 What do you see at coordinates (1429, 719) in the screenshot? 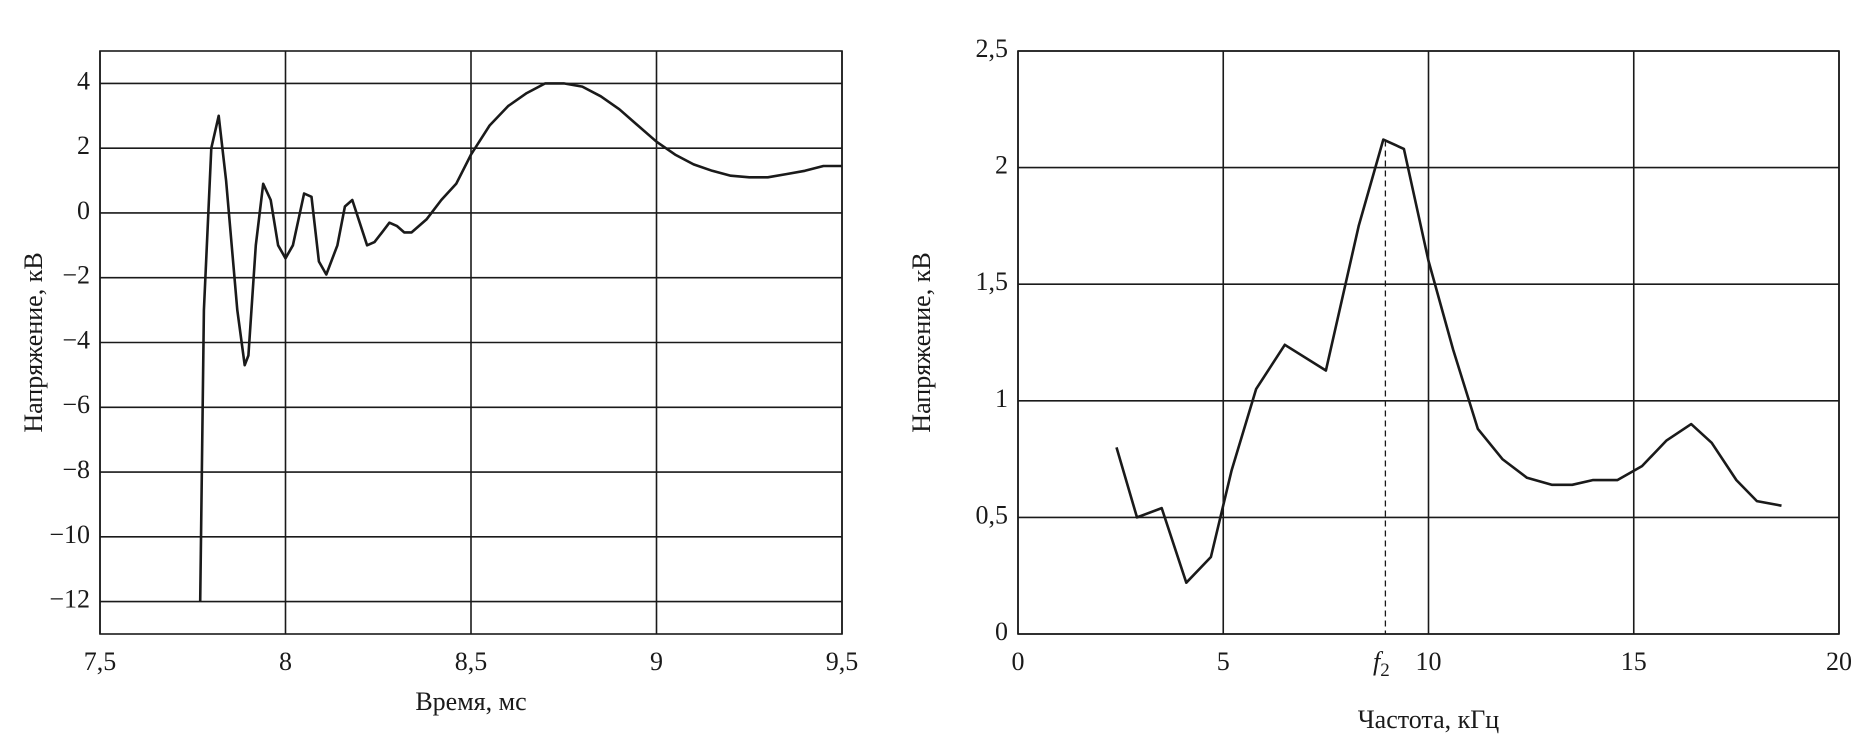
I see `x-axis-title: Частота, кГц` at bounding box center [1429, 719].